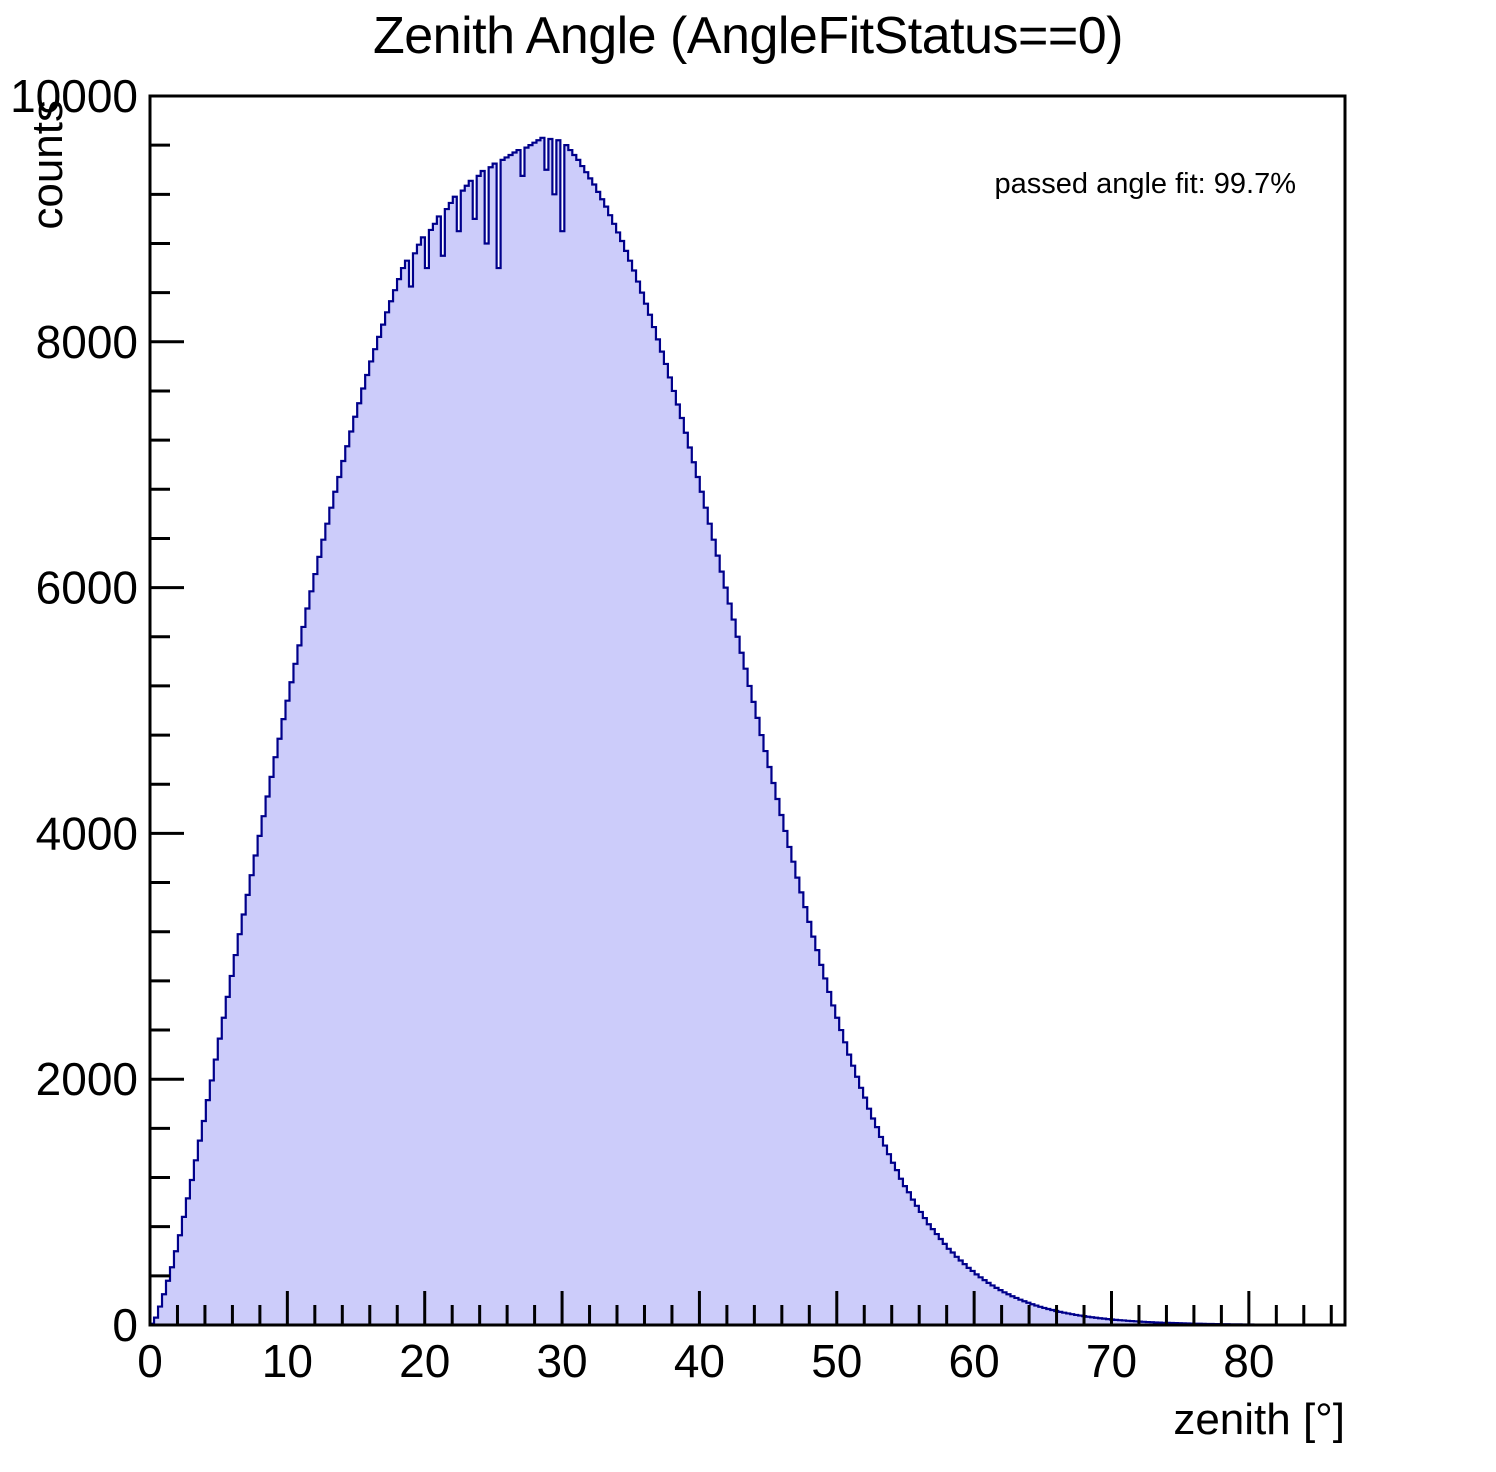  What do you see at coordinates (1248, 1361) in the screenshot?
I see `x-axis-tick-label: 80` at bounding box center [1248, 1361].